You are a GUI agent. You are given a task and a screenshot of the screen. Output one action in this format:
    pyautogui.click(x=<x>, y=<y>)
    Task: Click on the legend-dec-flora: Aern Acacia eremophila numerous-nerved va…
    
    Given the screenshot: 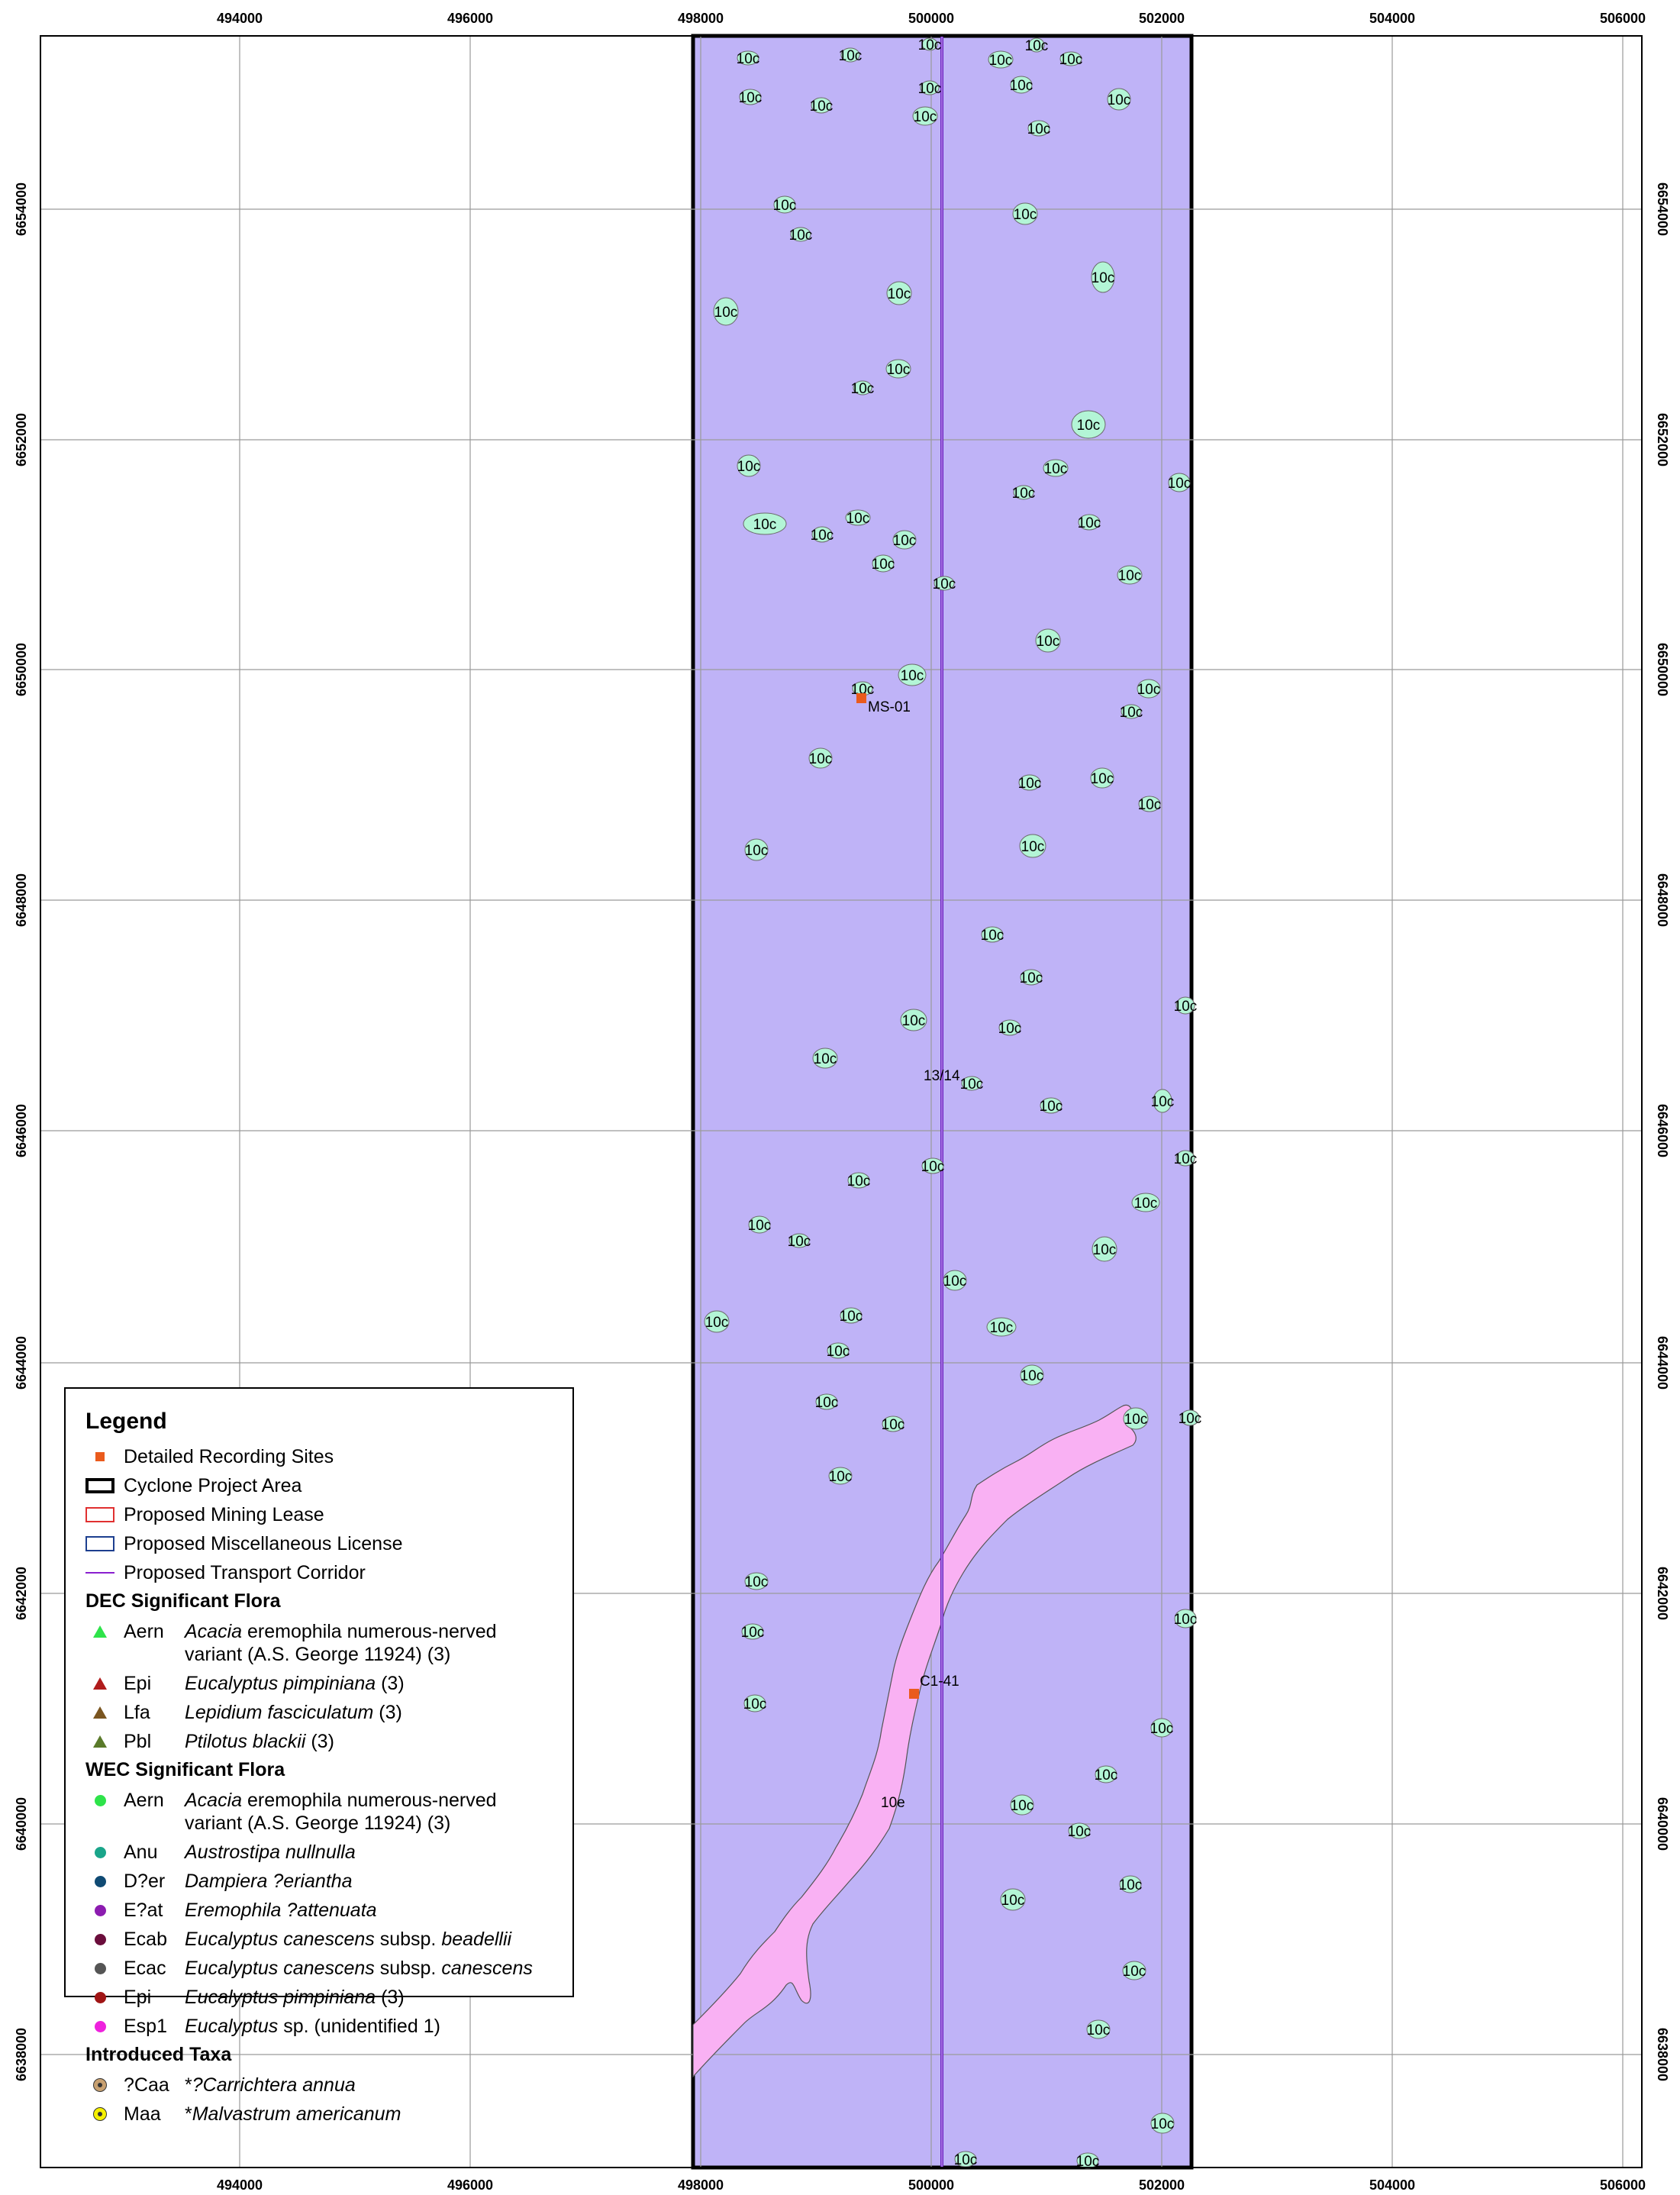 What is the action you would take?
    pyautogui.click(x=319, y=1686)
    